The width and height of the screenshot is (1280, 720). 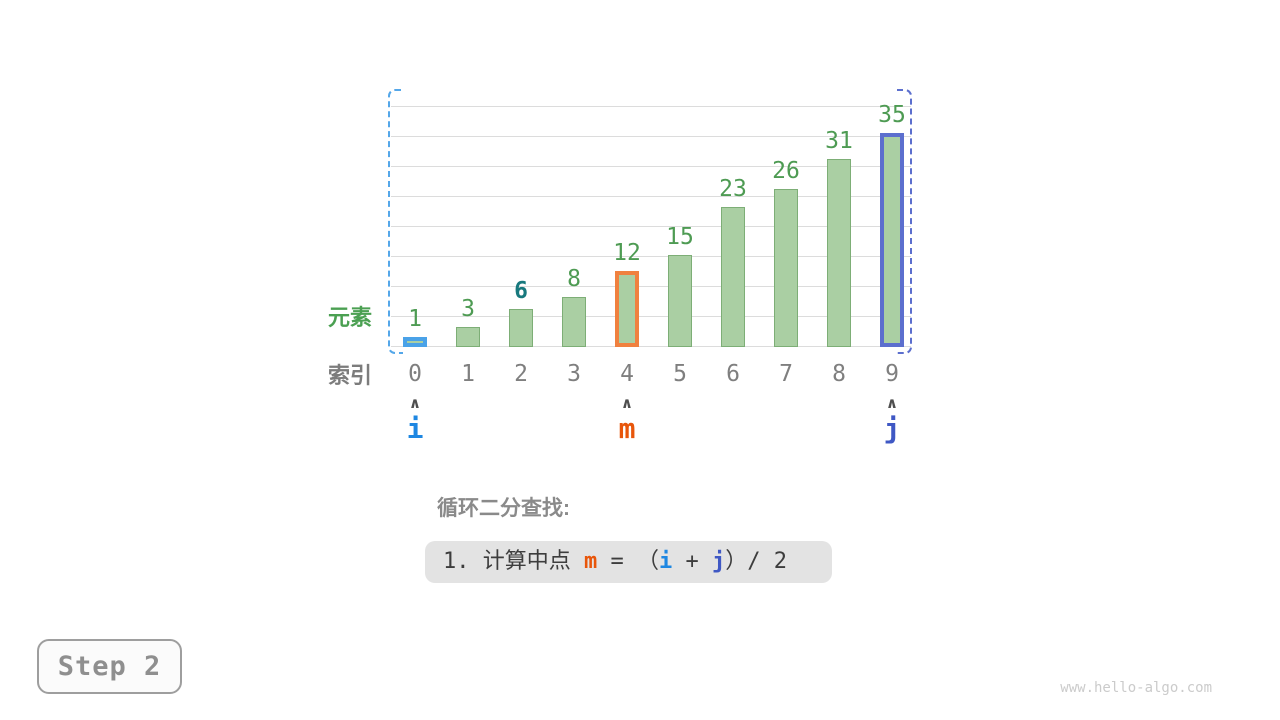 I want to click on pointer-label-i: i, so click(x=415, y=428).